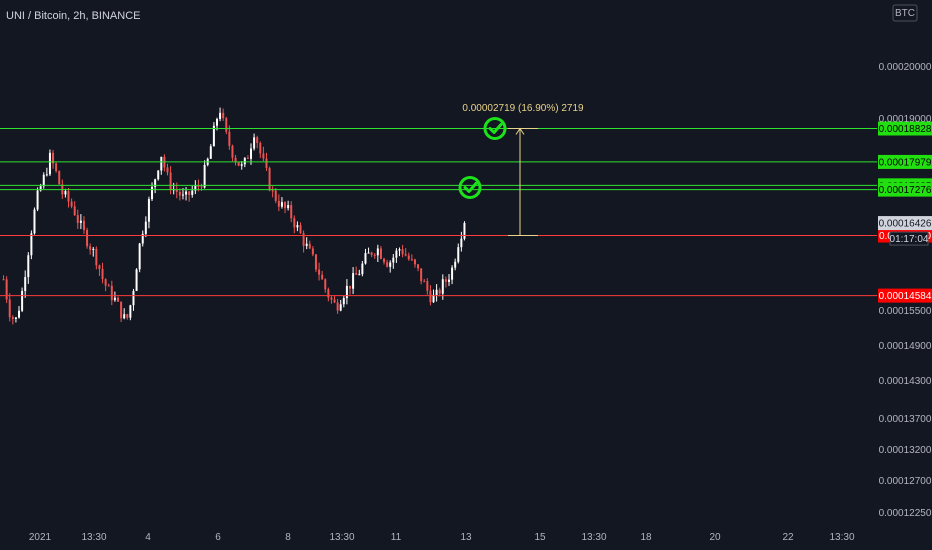 This screenshot has width=932, height=550. What do you see at coordinates (396, 537) in the screenshot?
I see `x-tick-label: 11` at bounding box center [396, 537].